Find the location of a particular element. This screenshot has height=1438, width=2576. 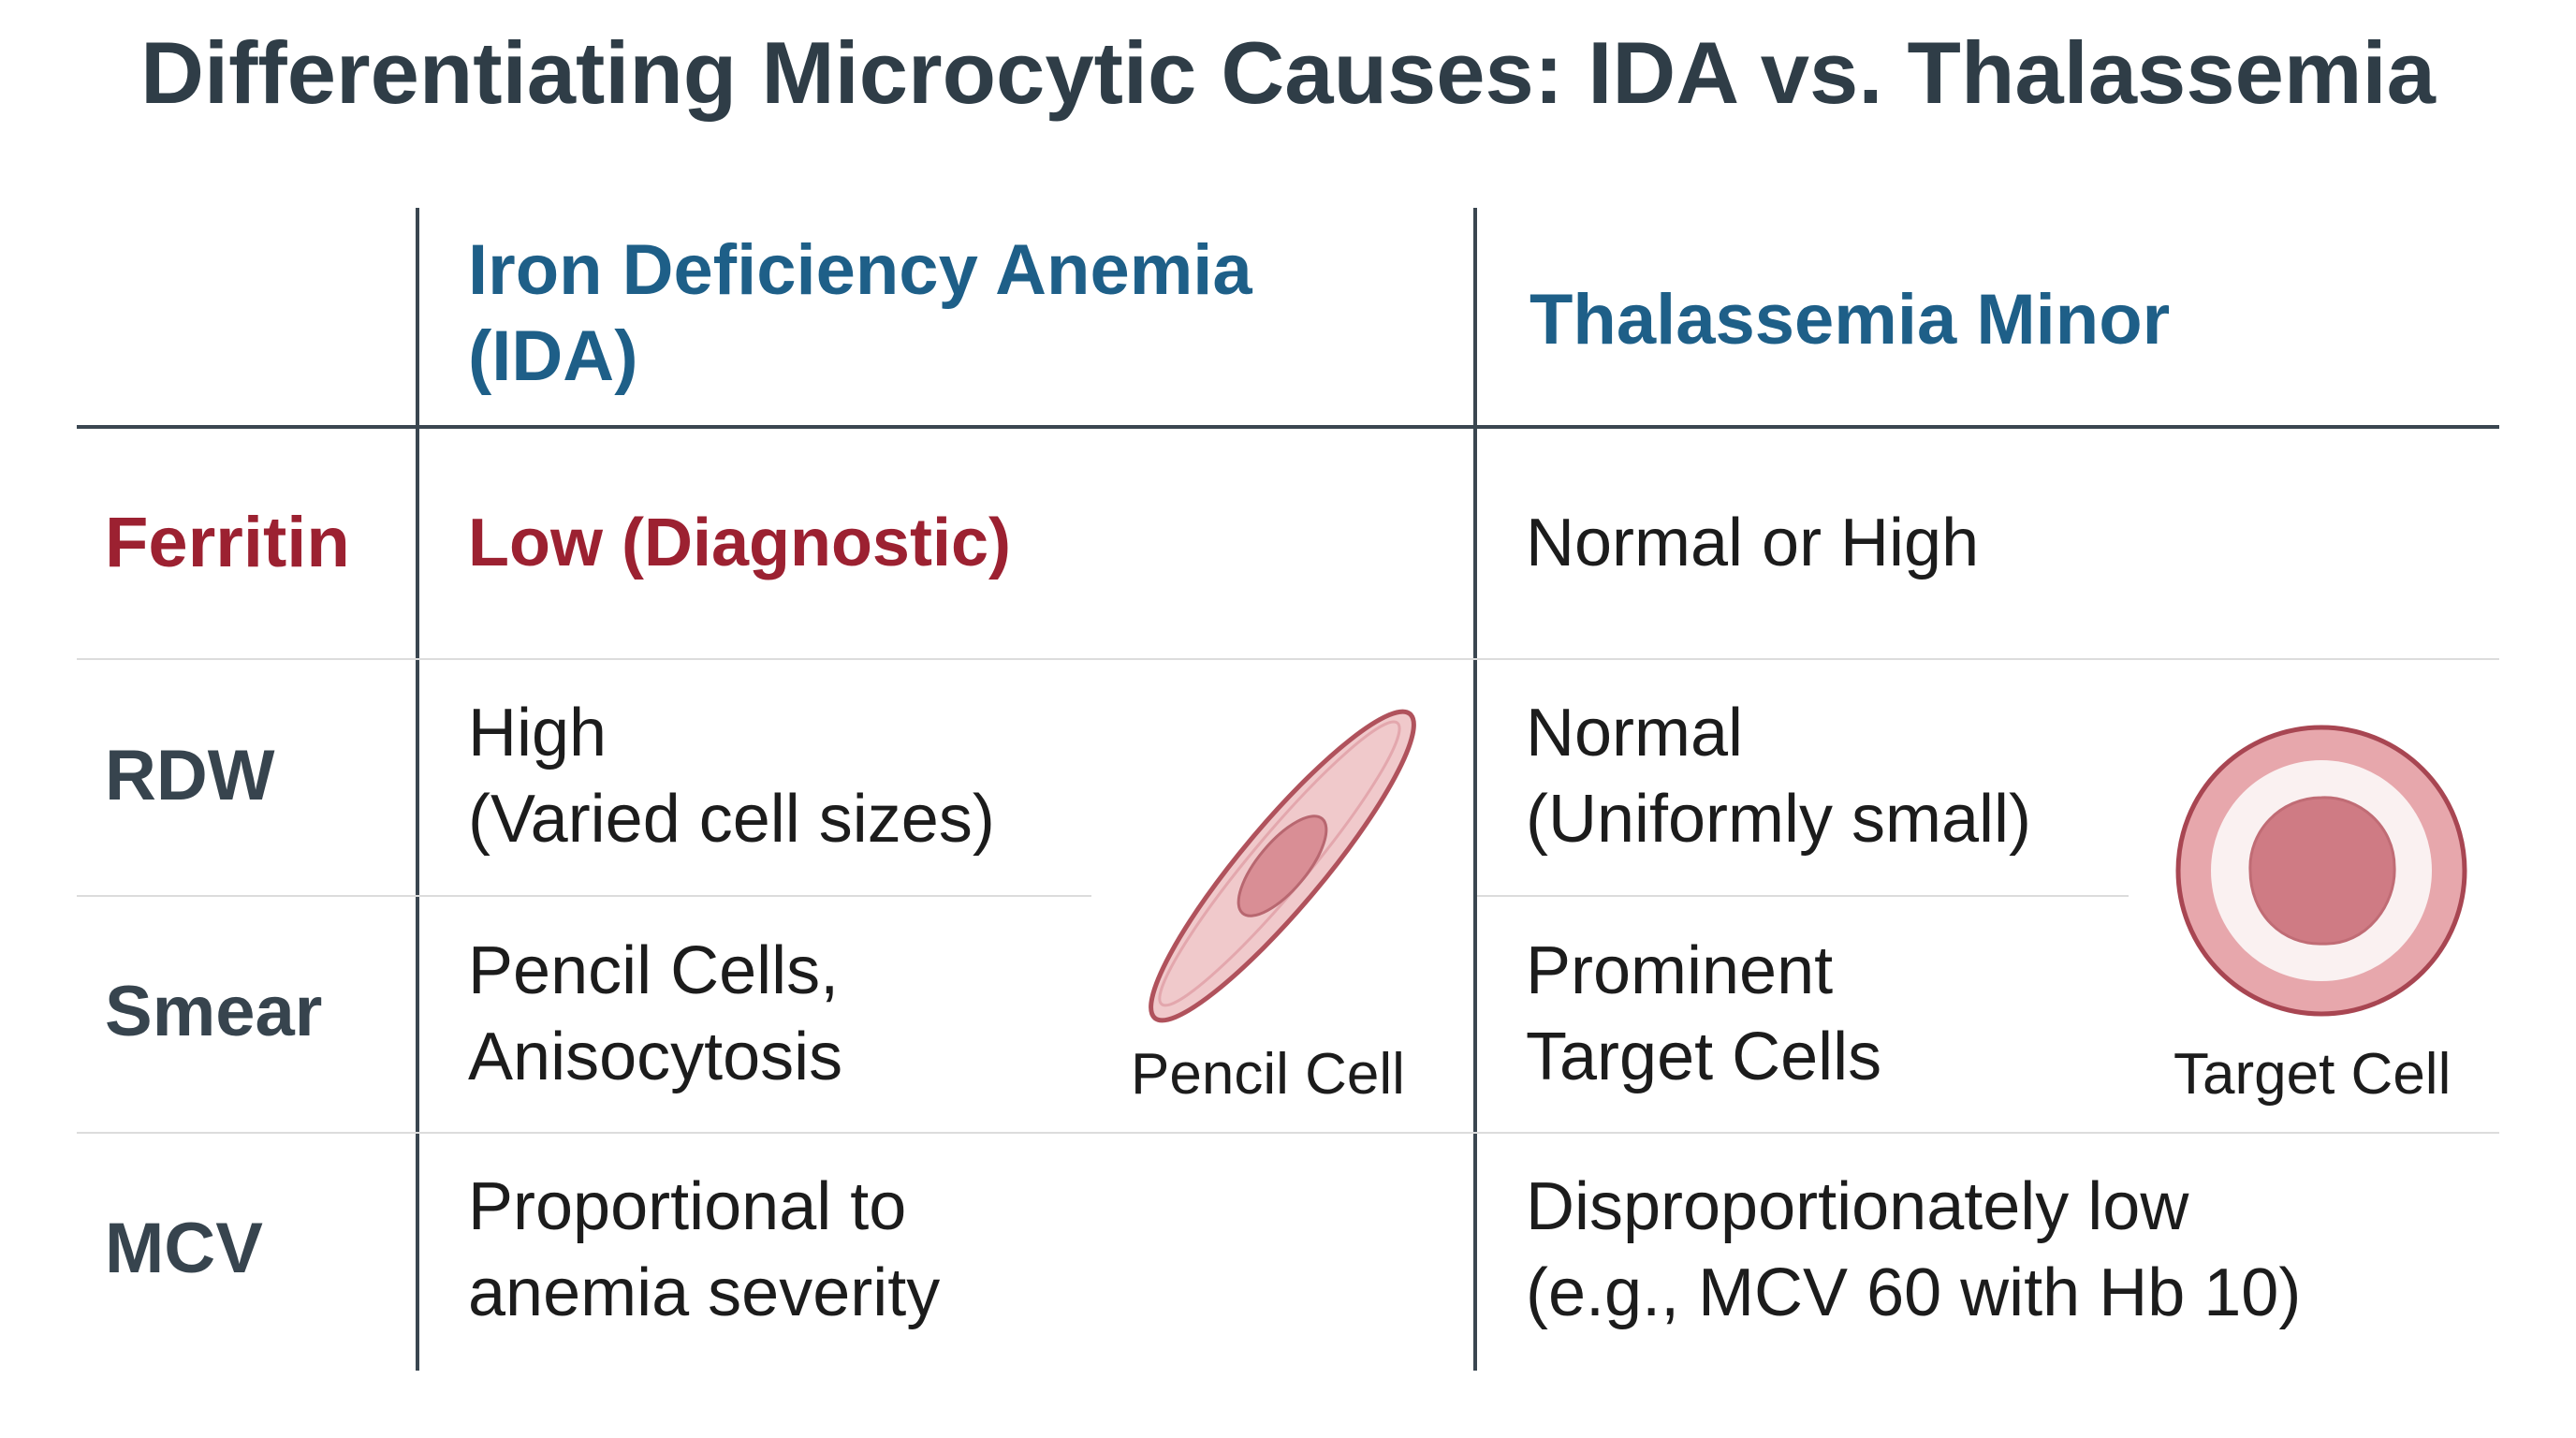

column-header-thalassemia: Thalassemia Minor is located at coordinates (1850, 320).